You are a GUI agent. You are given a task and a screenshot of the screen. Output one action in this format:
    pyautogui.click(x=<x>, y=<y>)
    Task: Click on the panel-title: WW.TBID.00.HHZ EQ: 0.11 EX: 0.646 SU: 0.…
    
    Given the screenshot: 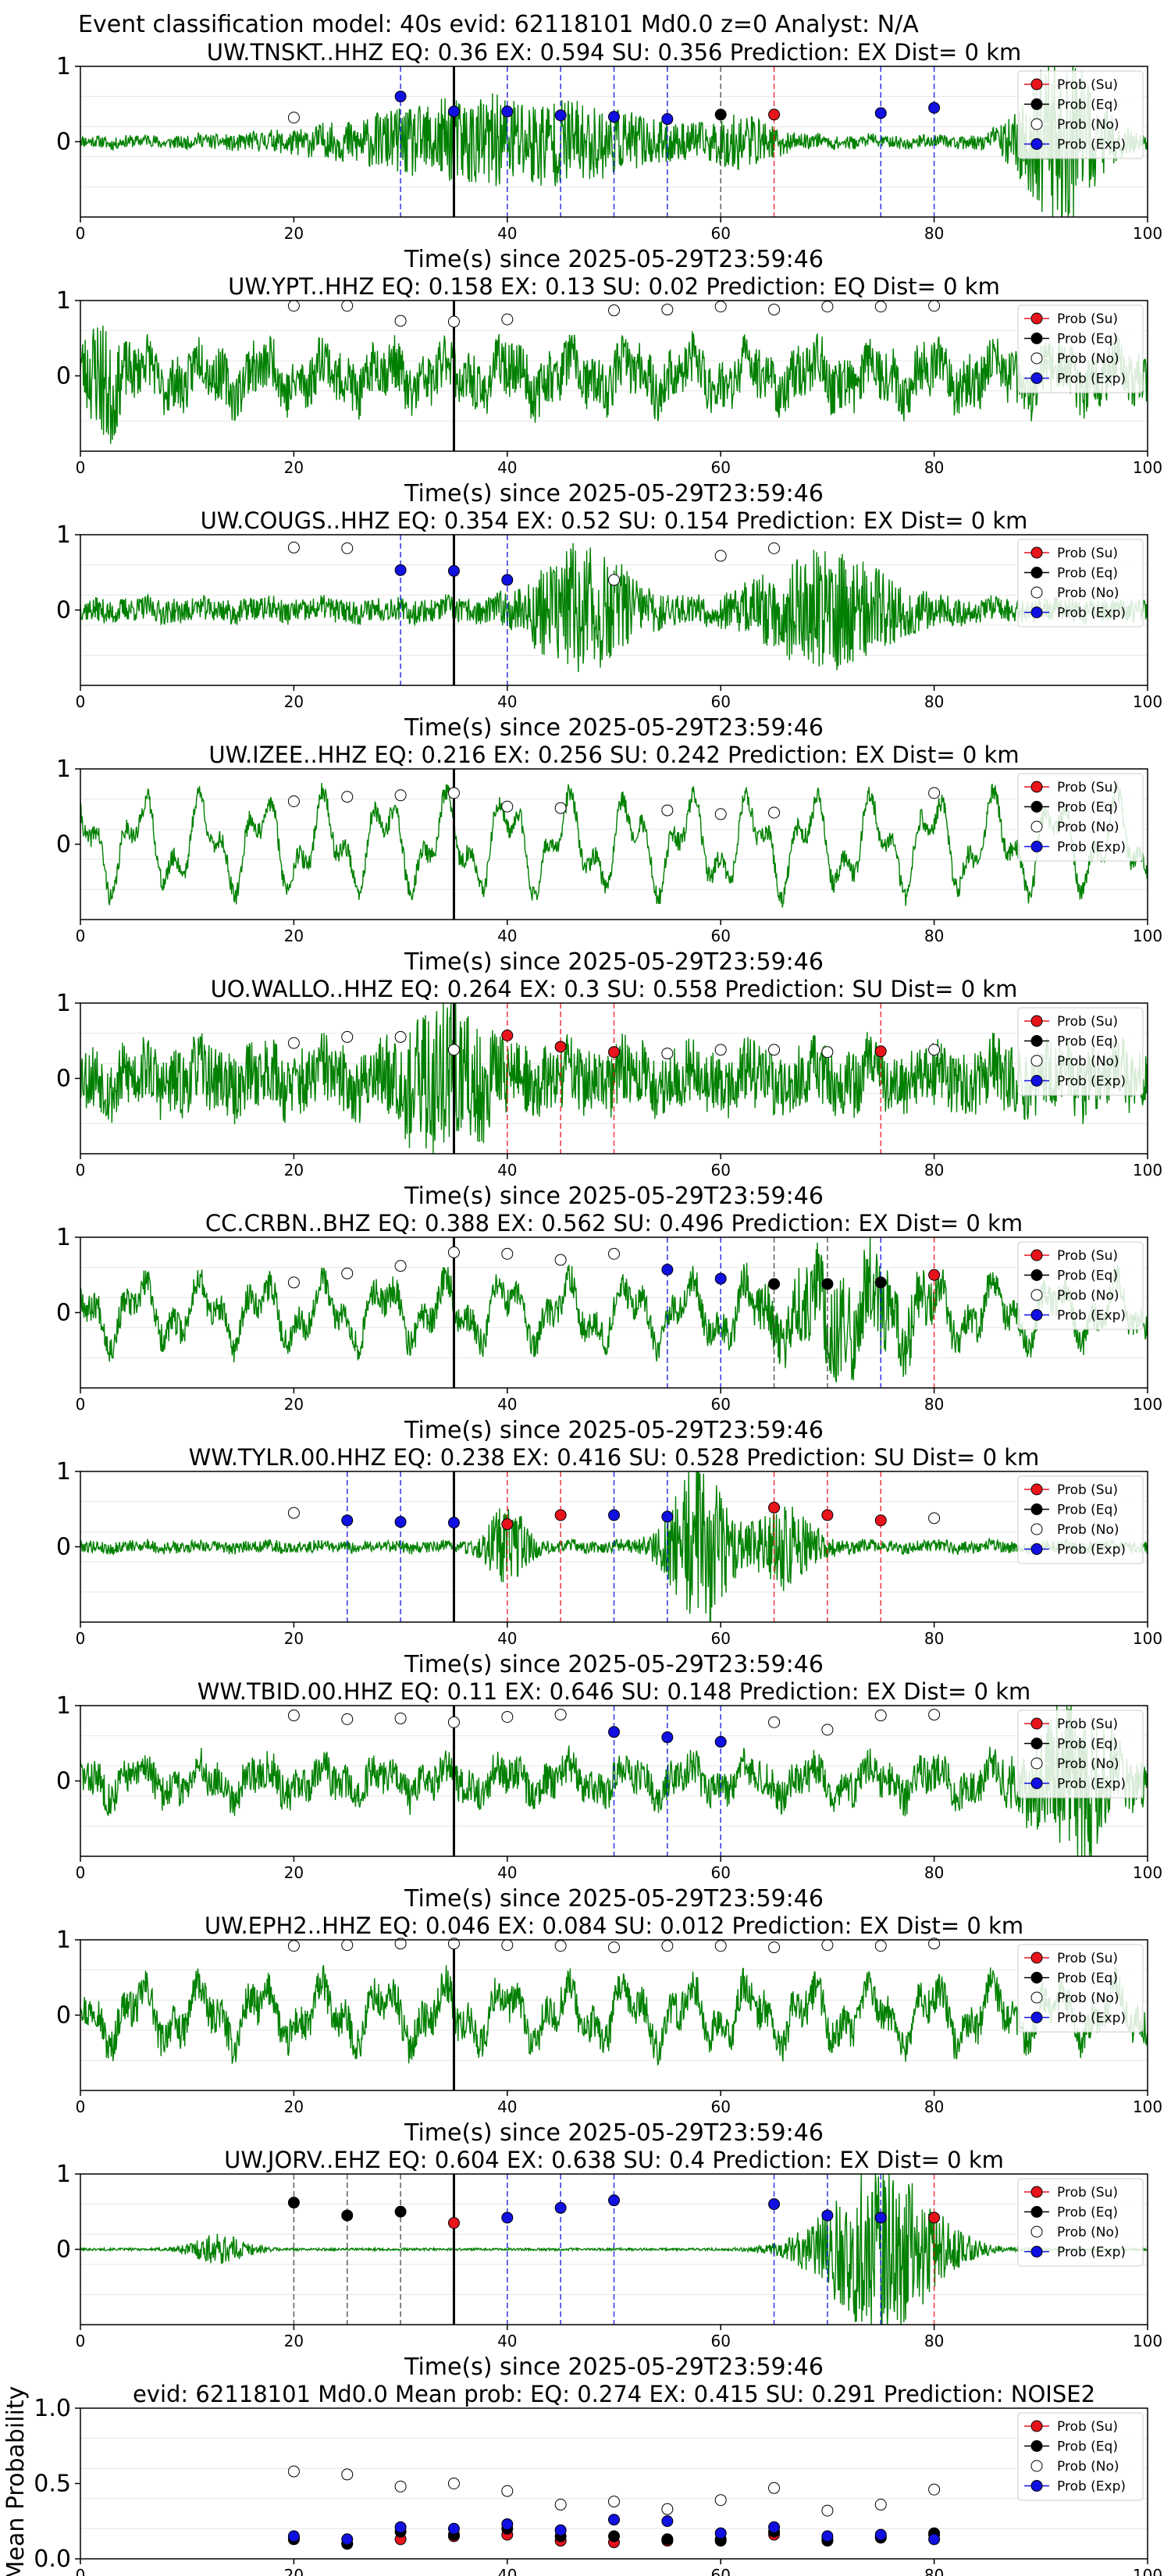 What is the action you would take?
    pyautogui.click(x=614, y=1691)
    